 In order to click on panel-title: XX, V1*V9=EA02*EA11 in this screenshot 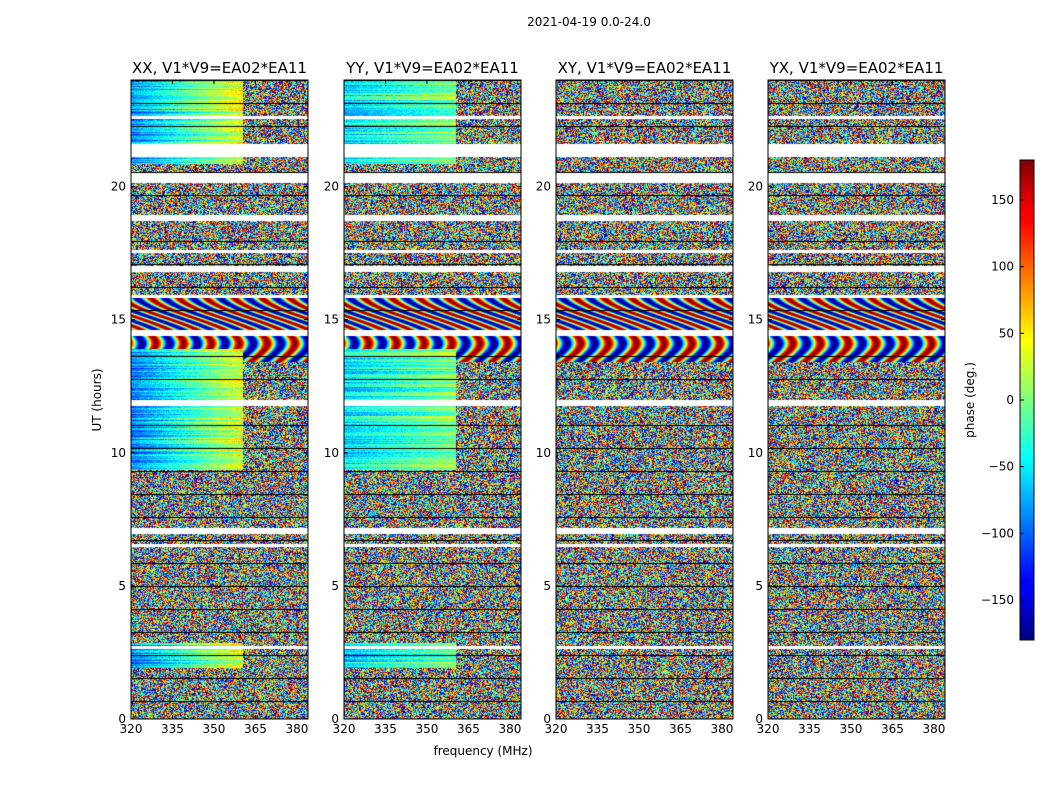, I will do `click(219, 68)`.